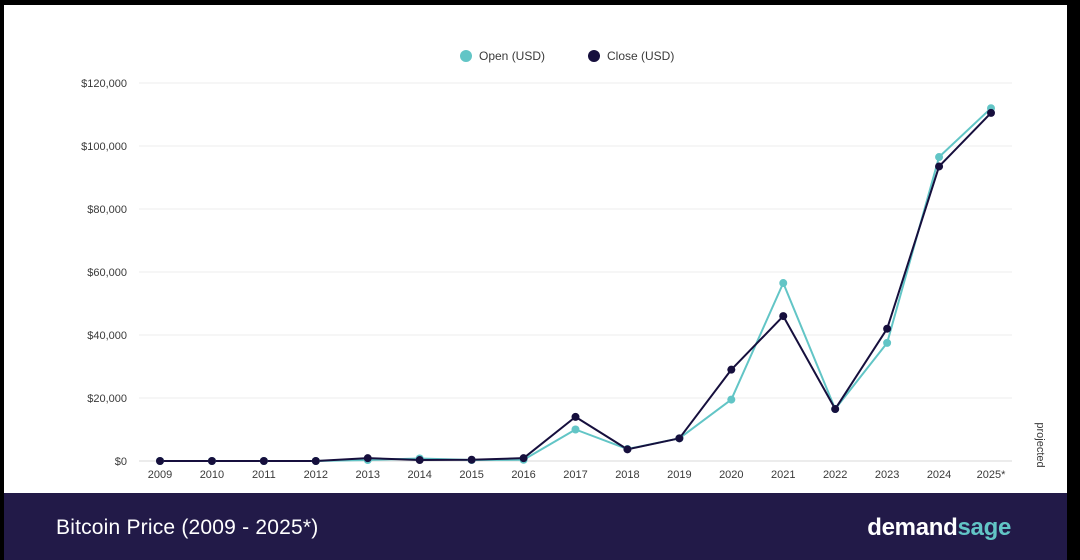 This screenshot has height=560, width=1080. Describe the element at coordinates (471, 475) in the screenshot. I see `x-tick-label: 2015` at that location.